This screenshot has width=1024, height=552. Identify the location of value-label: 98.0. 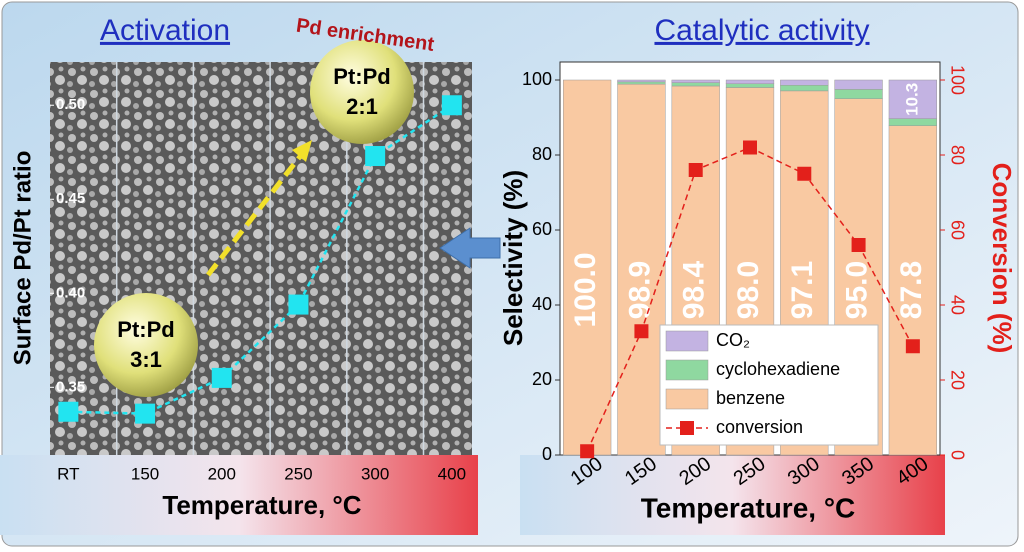
(748, 290).